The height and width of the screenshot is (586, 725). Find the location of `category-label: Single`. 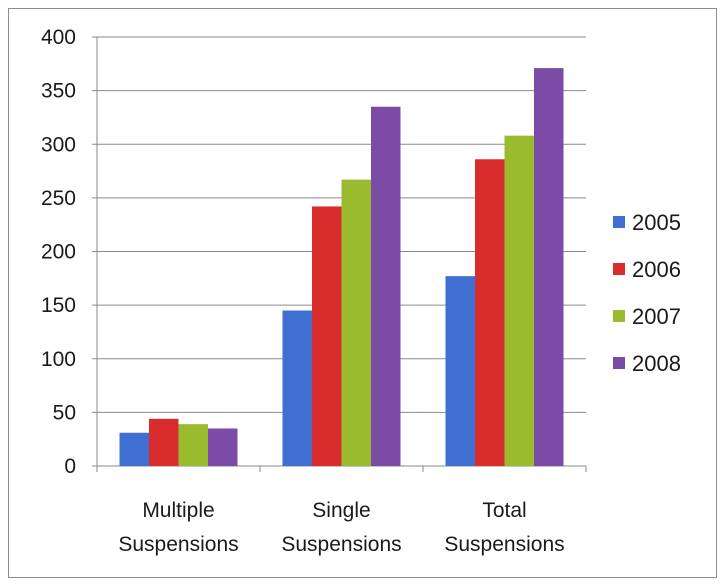

category-label: Single is located at coordinates (341, 510).